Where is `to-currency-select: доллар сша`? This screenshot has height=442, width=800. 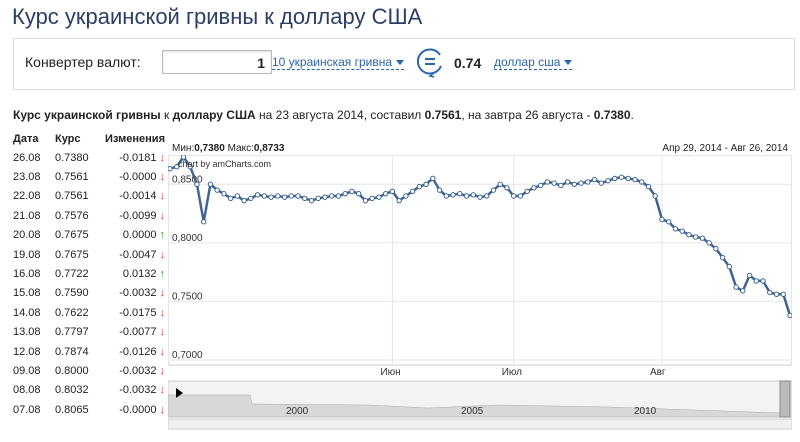 to-currency-select: доллар сша is located at coordinates (533, 62).